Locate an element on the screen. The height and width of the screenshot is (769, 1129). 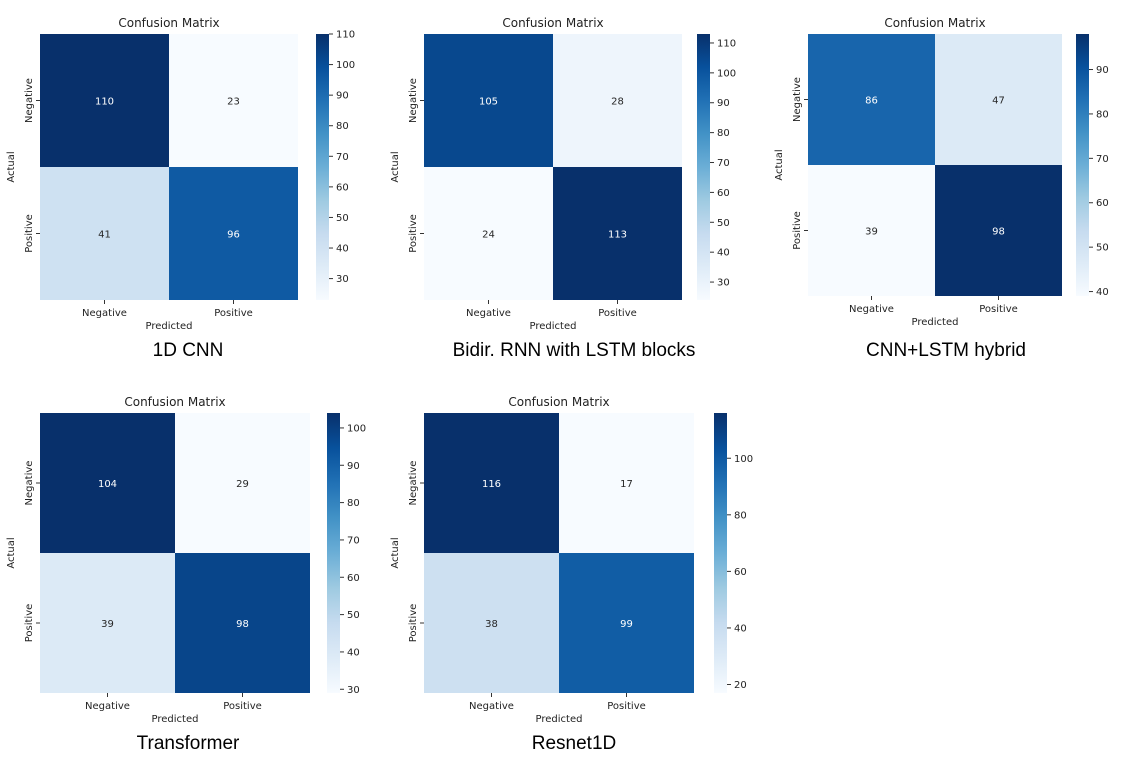
cell-value: 17 is located at coordinates (626, 484).